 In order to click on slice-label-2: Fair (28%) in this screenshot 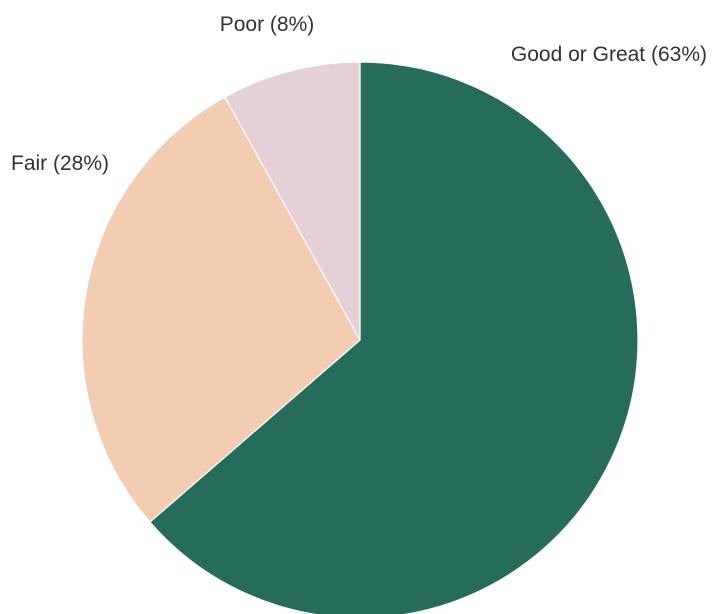, I will do `click(60, 163)`.